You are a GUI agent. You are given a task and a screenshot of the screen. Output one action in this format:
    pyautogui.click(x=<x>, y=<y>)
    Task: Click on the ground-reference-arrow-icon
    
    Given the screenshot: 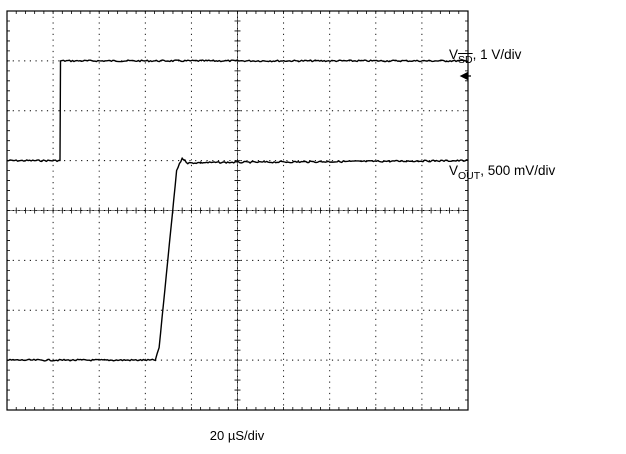 What is the action you would take?
    pyautogui.click(x=465, y=76)
    